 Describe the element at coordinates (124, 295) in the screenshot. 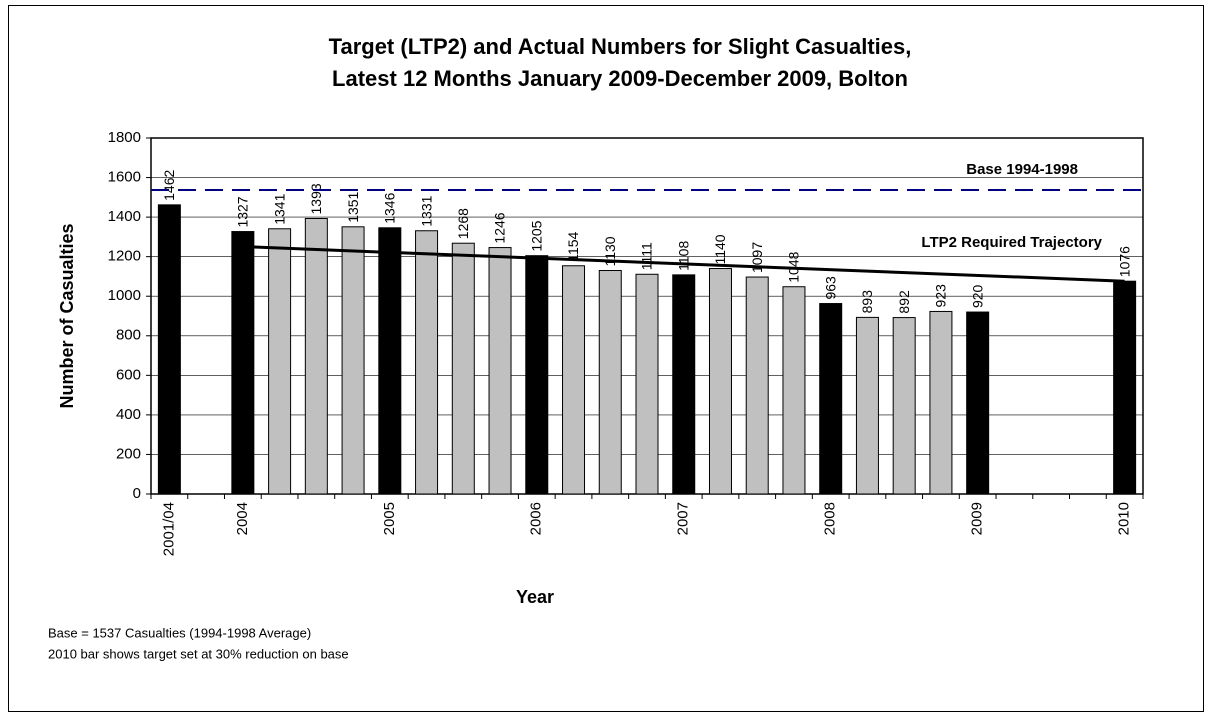

I see `y-tick-label: 1000` at that location.